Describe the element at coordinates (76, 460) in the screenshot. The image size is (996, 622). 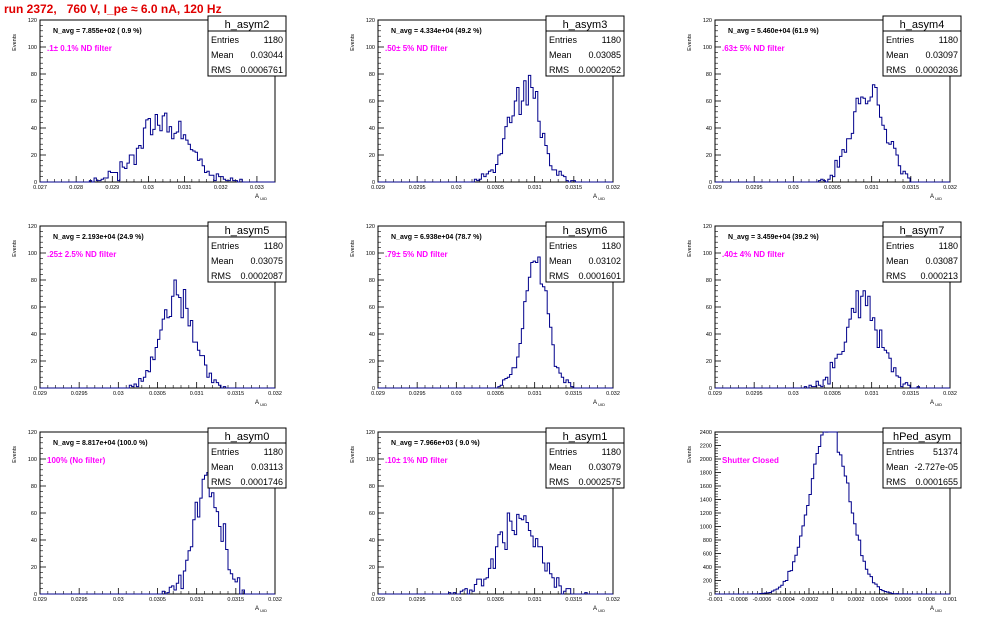
I see `filter-label: 100% (No filter)` at that location.